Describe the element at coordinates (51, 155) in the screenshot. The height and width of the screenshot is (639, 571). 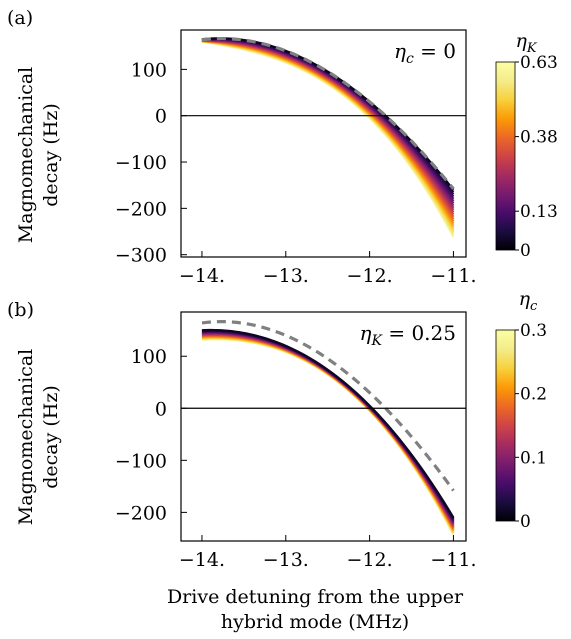
I see `panel-a-ylabel-line2: decay (Hz)` at that location.